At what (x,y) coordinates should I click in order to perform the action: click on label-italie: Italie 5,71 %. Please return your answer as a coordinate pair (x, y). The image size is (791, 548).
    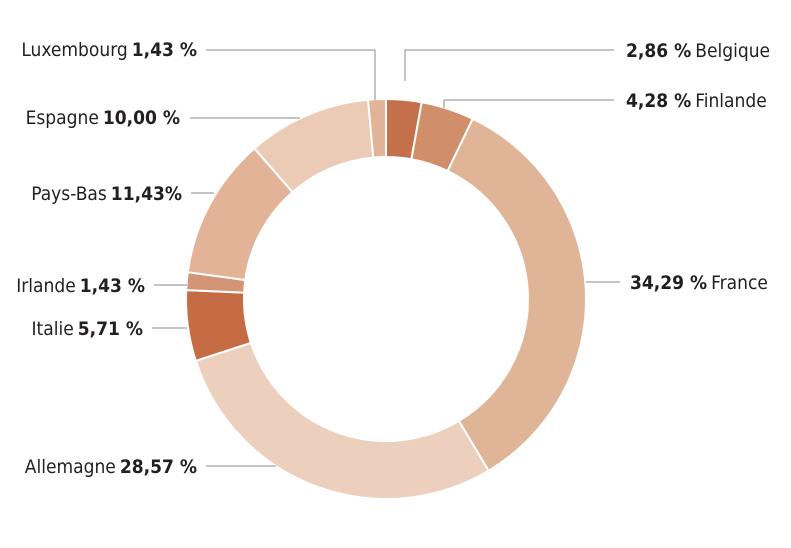
    Looking at the image, I should click on (87, 329).